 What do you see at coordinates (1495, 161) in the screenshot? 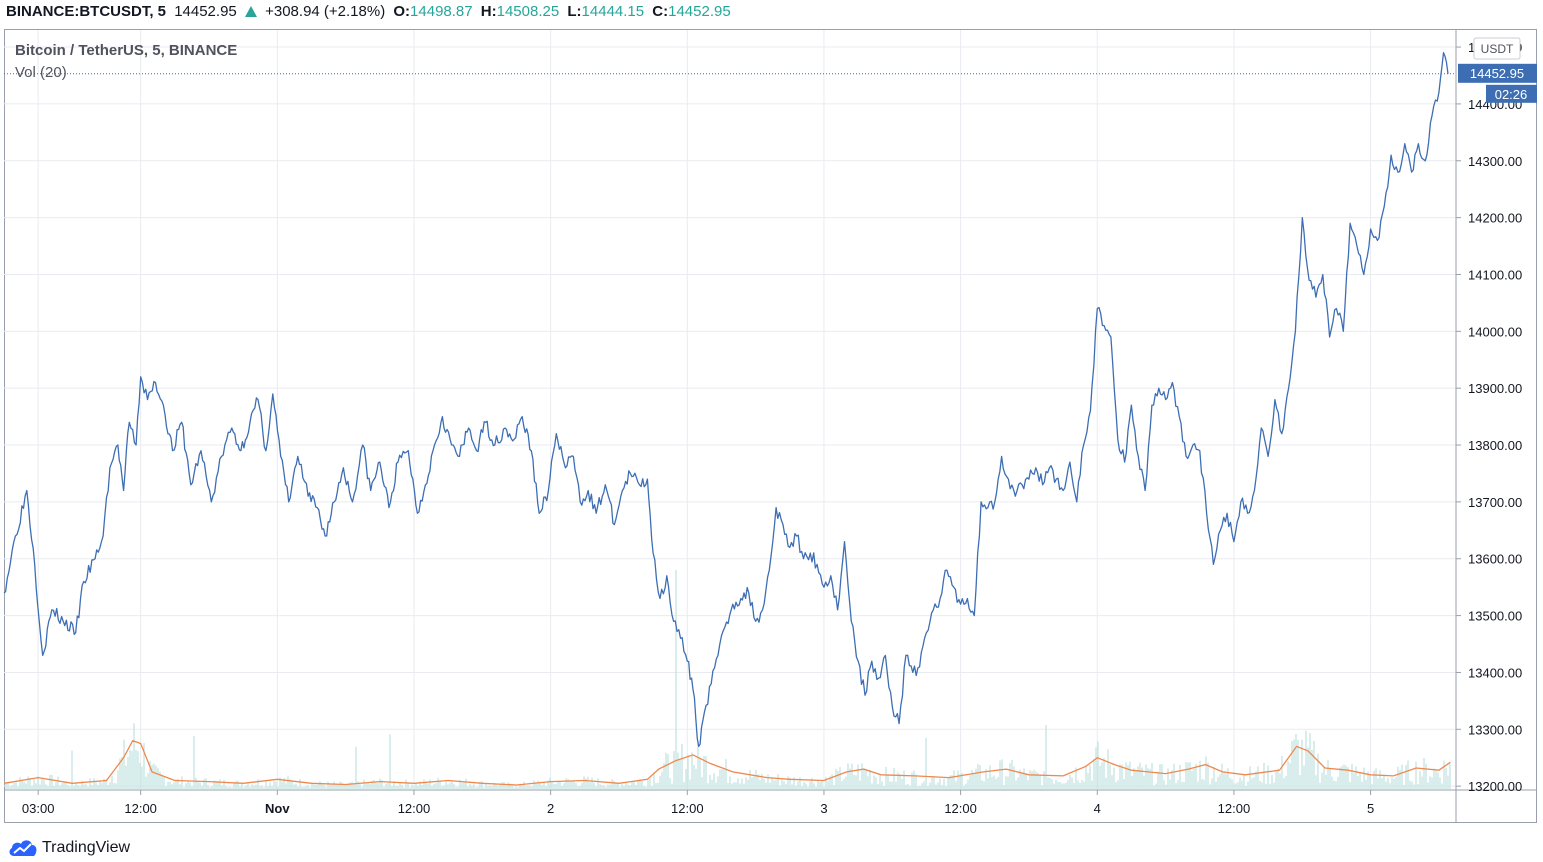
I see `y-tick-label: 14300.00` at bounding box center [1495, 161].